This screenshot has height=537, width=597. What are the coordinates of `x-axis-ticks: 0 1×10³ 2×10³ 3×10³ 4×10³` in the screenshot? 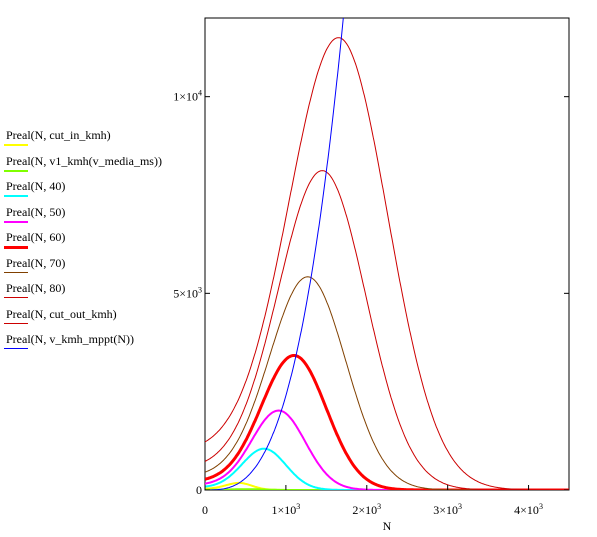 It's located at (372, 501).